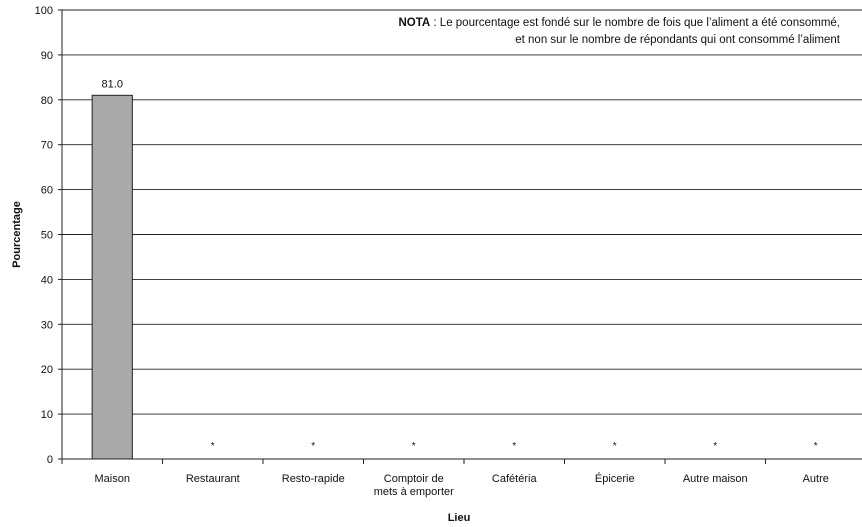  I want to click on x-tick-label: Épicerie, so click(615, 478).